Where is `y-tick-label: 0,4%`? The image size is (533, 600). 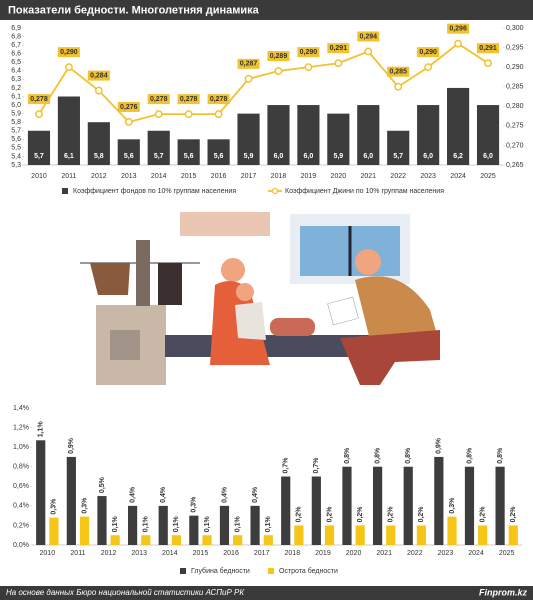
y-tick-label: 0,4% is located at coordinates (21, 506).